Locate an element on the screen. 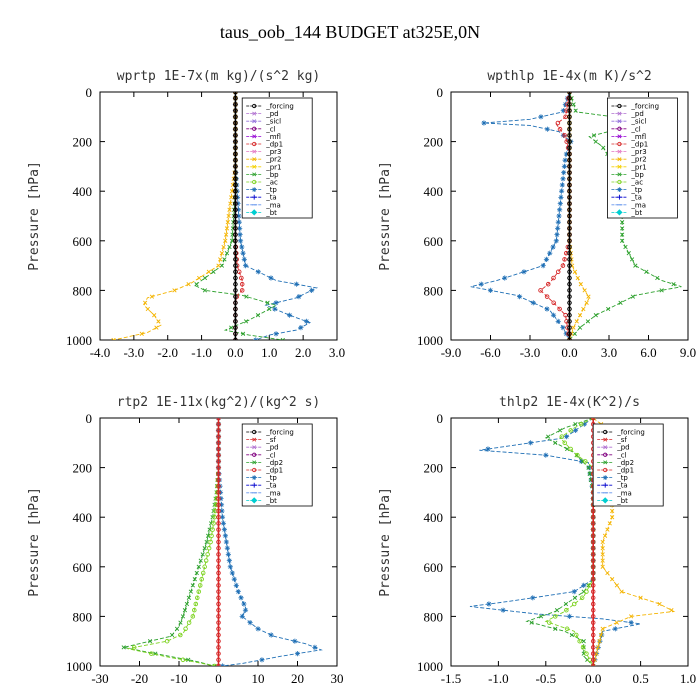 The image size is (700, 700). legend-entry: _sicl is located at coordinates (638, 122).